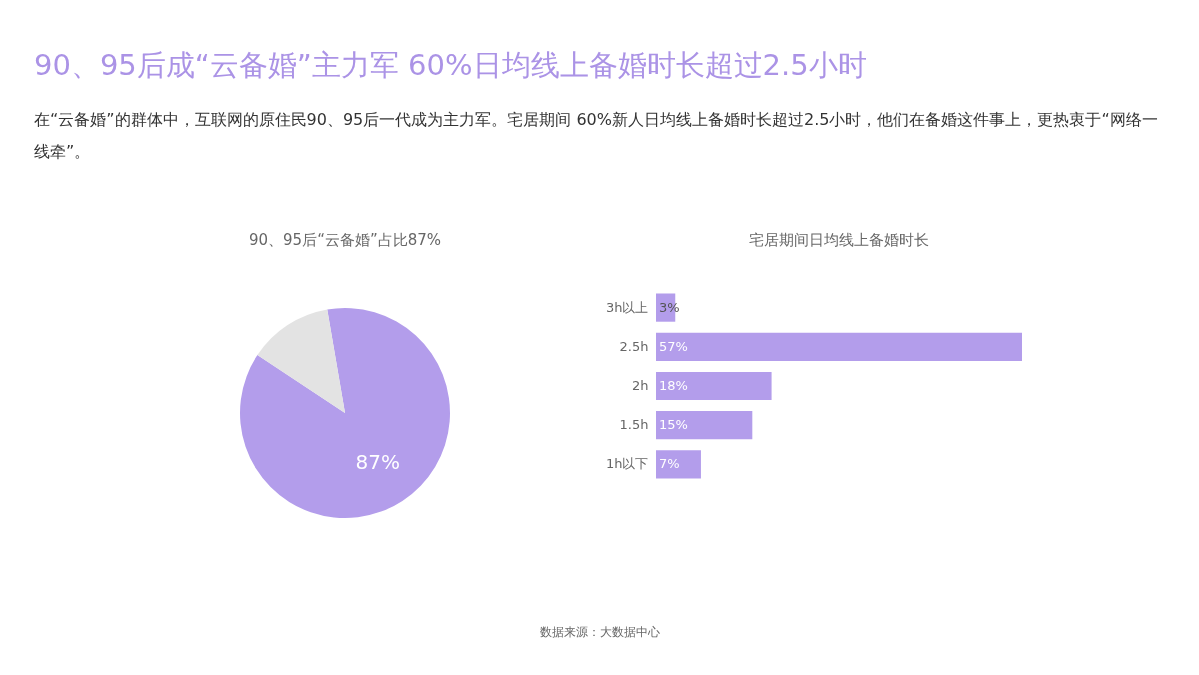  Describe the element at coordinates (596, 136) in the screenshot. I see `text: 在“云备婚”的群体中，互联网的原住民90、95后一代成为主力军。宅居期间 60%新人日均线上备婚时长超过2.5小时，他们在备婚这件事上，更热衷于“网络一线牵”。` at that location.